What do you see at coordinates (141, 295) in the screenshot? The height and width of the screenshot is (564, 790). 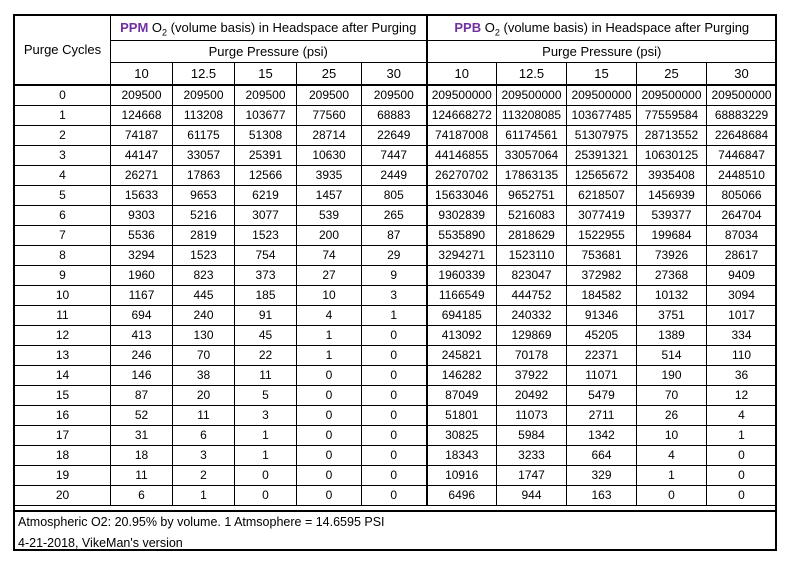 I see `ppm-value-cell: 1167` at bounding box center [141, 295].